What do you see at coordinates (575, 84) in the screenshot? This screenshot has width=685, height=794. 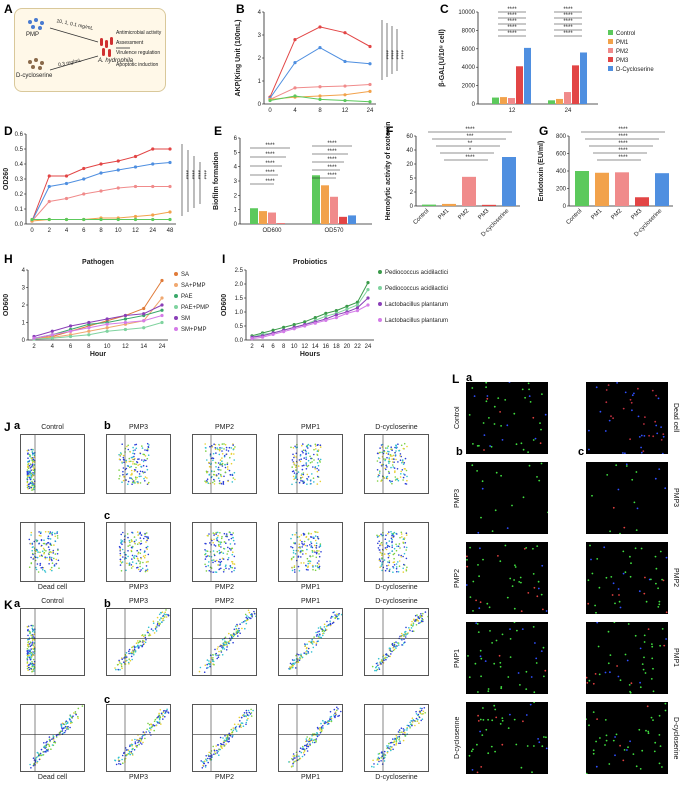 I see `bar` at bounding box center [575, 84].